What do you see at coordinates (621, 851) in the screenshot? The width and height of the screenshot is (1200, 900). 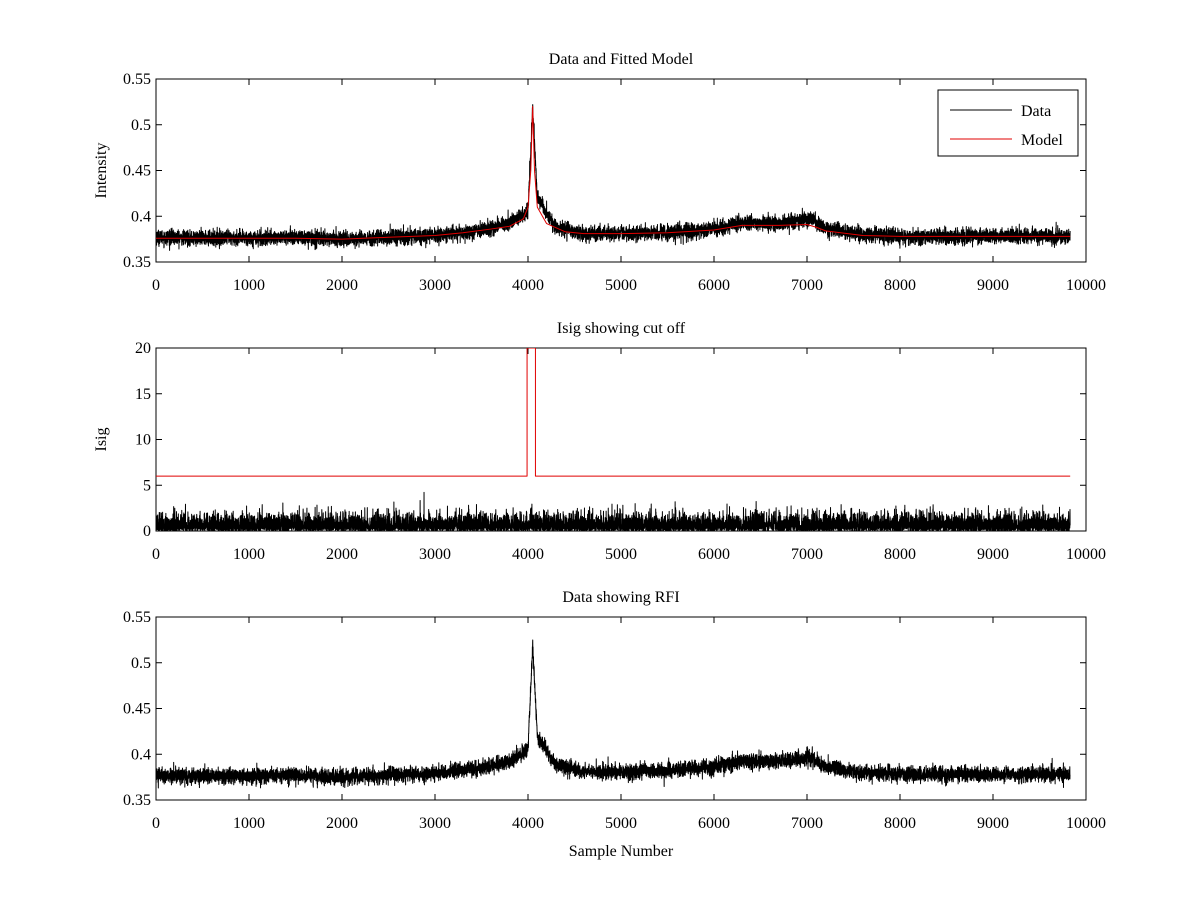 I see `panel-3-xlabel: Sample Number` at bounding box center [621, 851].